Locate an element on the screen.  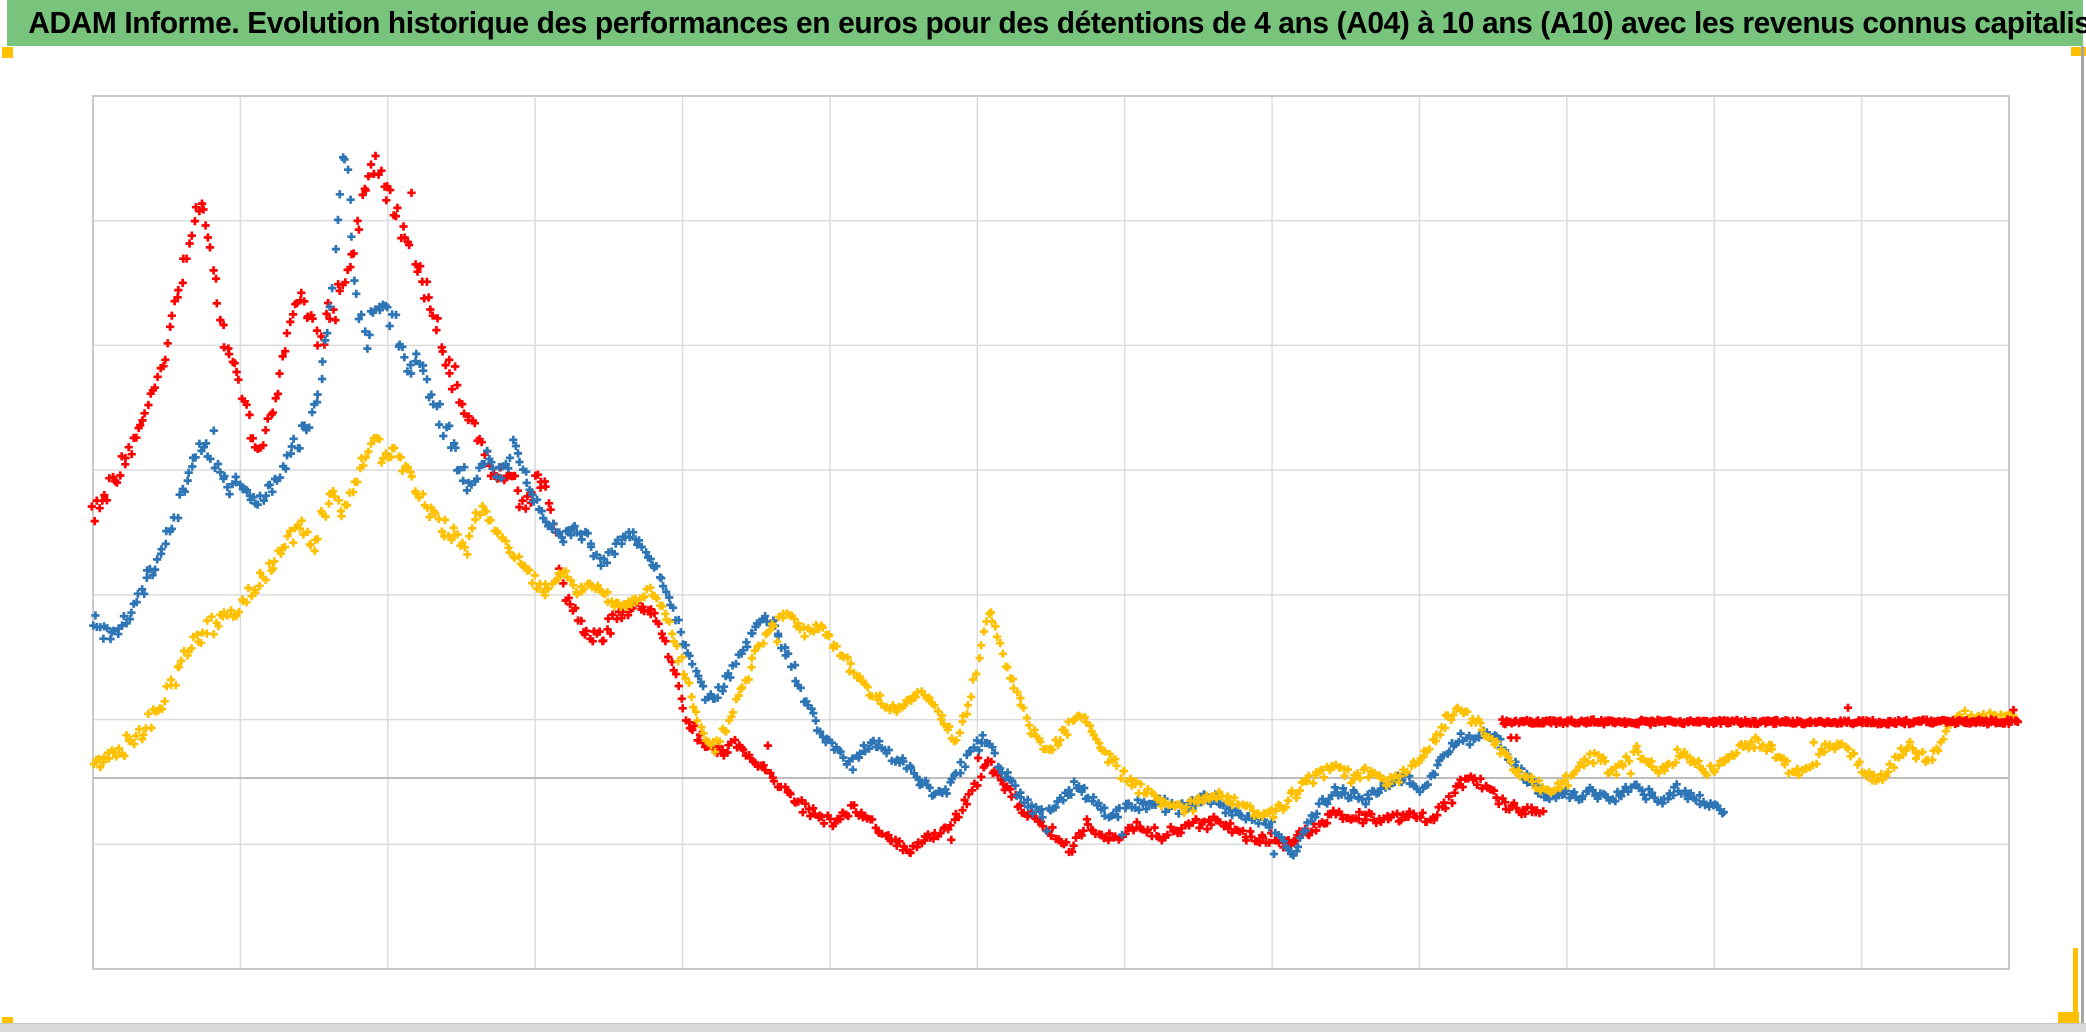
gold-edge-line-bottom-right is located at coordinates (2075, 981).